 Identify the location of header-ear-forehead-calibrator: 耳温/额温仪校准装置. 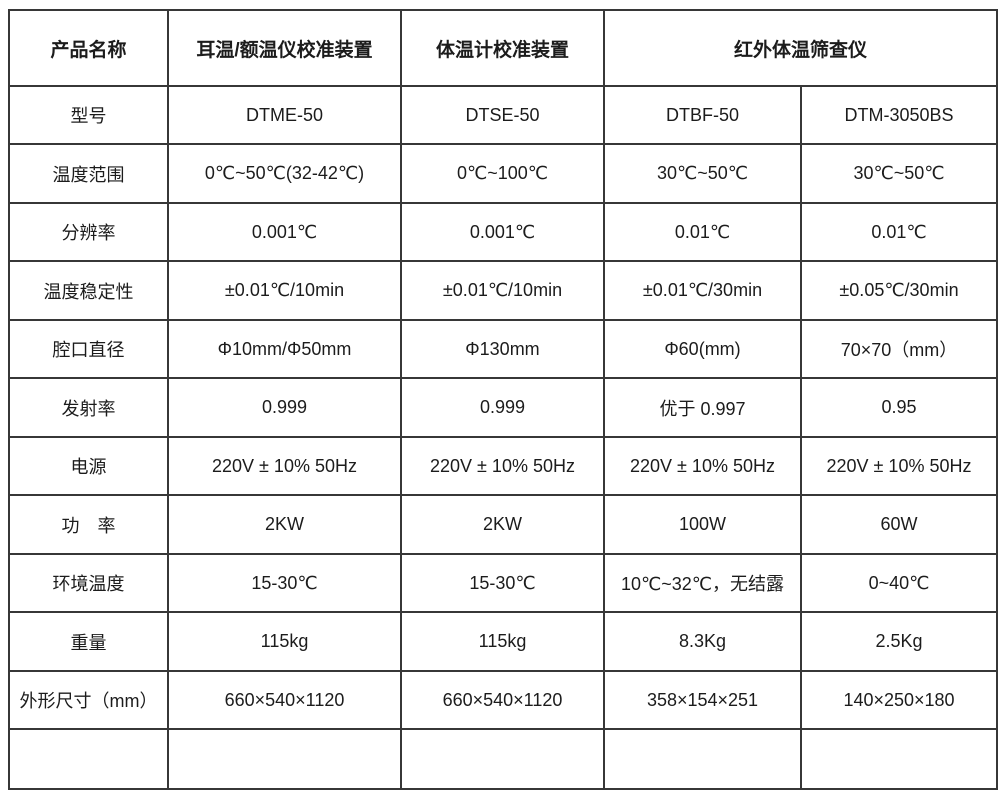
(284, 48).